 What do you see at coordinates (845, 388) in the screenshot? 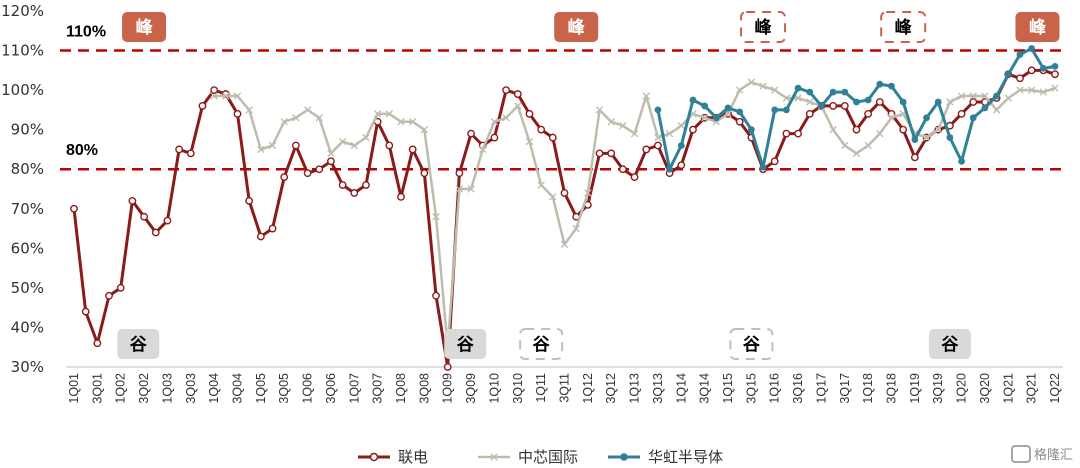
I see `x-tick-label: 3Q17` at bounding box center [845, 388].